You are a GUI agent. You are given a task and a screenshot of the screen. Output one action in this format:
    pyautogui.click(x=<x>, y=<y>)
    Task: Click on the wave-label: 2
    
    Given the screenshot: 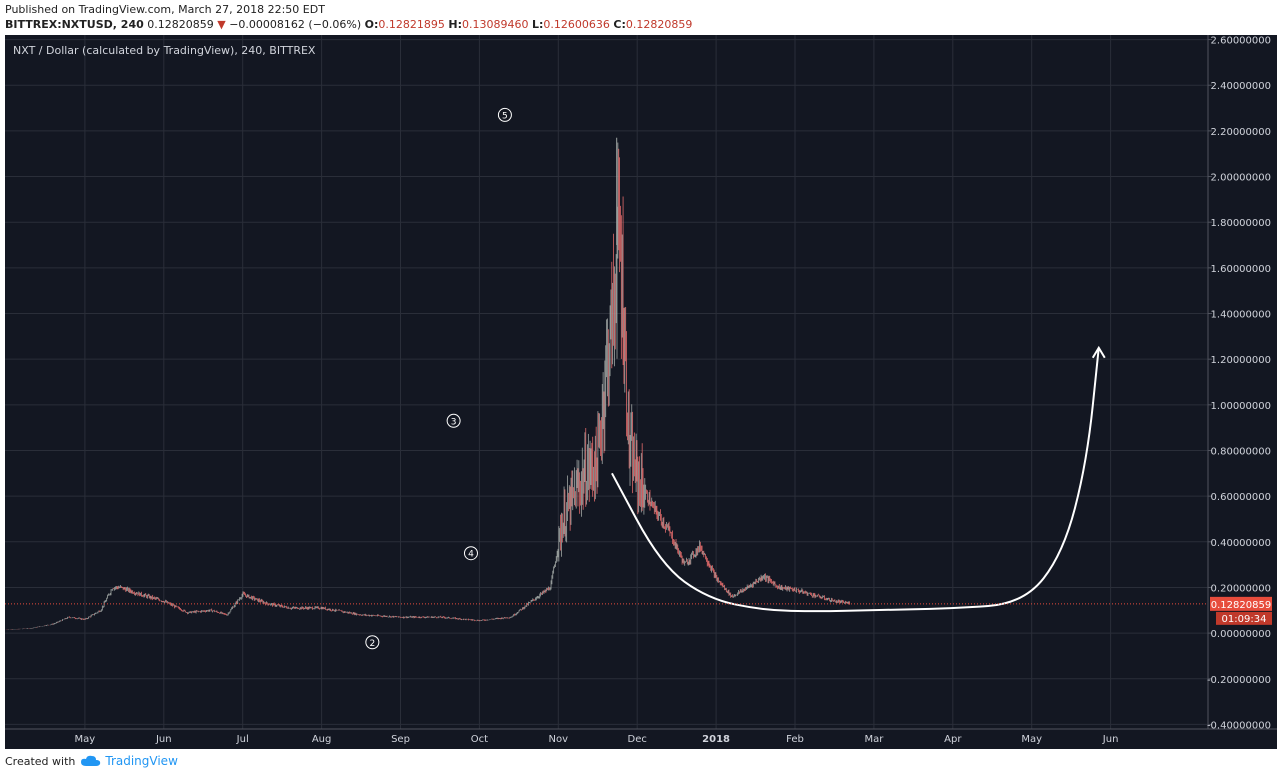 What is the action you would take?
    pyautogui.click(x=372, y=644)
    